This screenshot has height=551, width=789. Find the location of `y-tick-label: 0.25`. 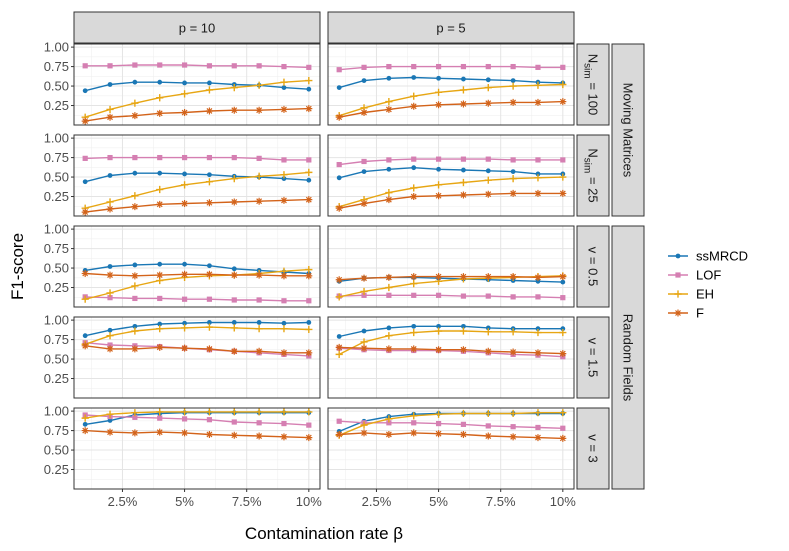

y-tick-label: 0.25 is located at coordinates (56, 105).